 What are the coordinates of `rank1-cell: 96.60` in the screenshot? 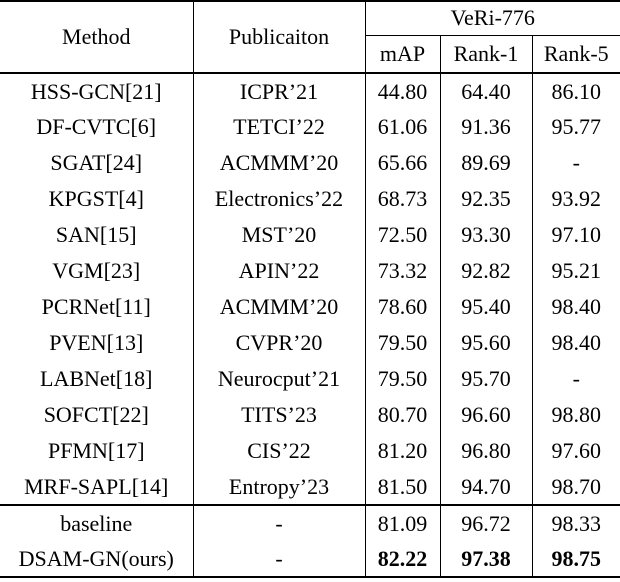 It's located at (486, 415).